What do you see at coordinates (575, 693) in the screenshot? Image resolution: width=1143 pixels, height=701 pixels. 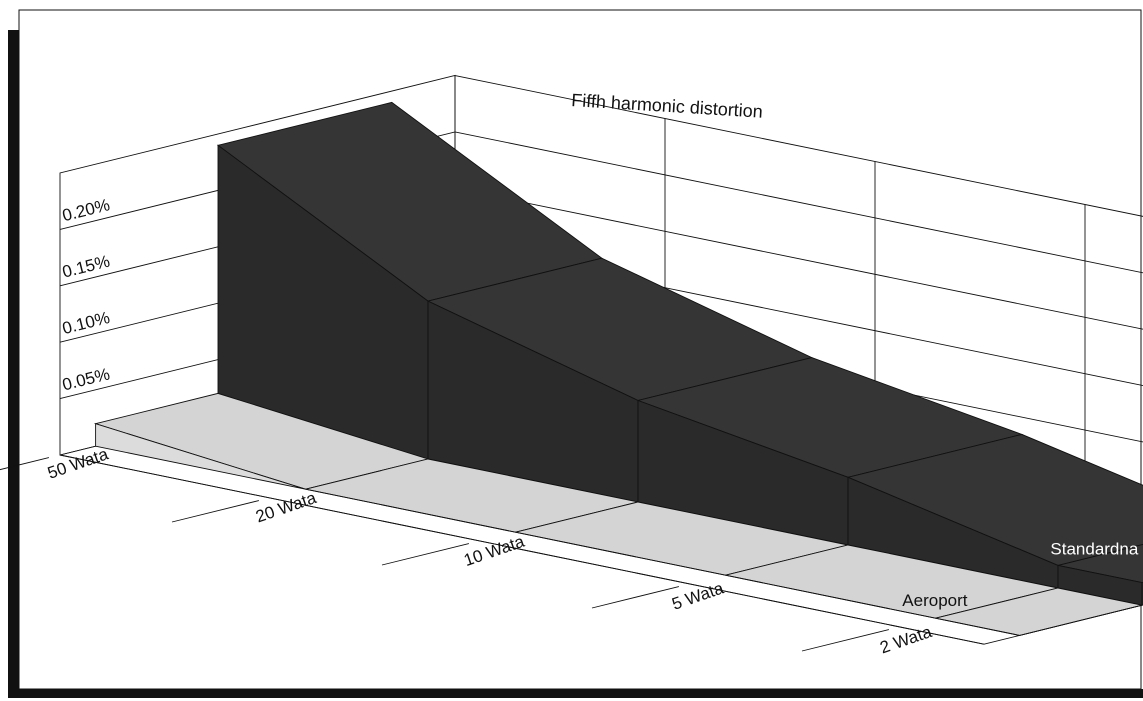 I see `frame-shadow-bottom` at bounding box center [575, 693].